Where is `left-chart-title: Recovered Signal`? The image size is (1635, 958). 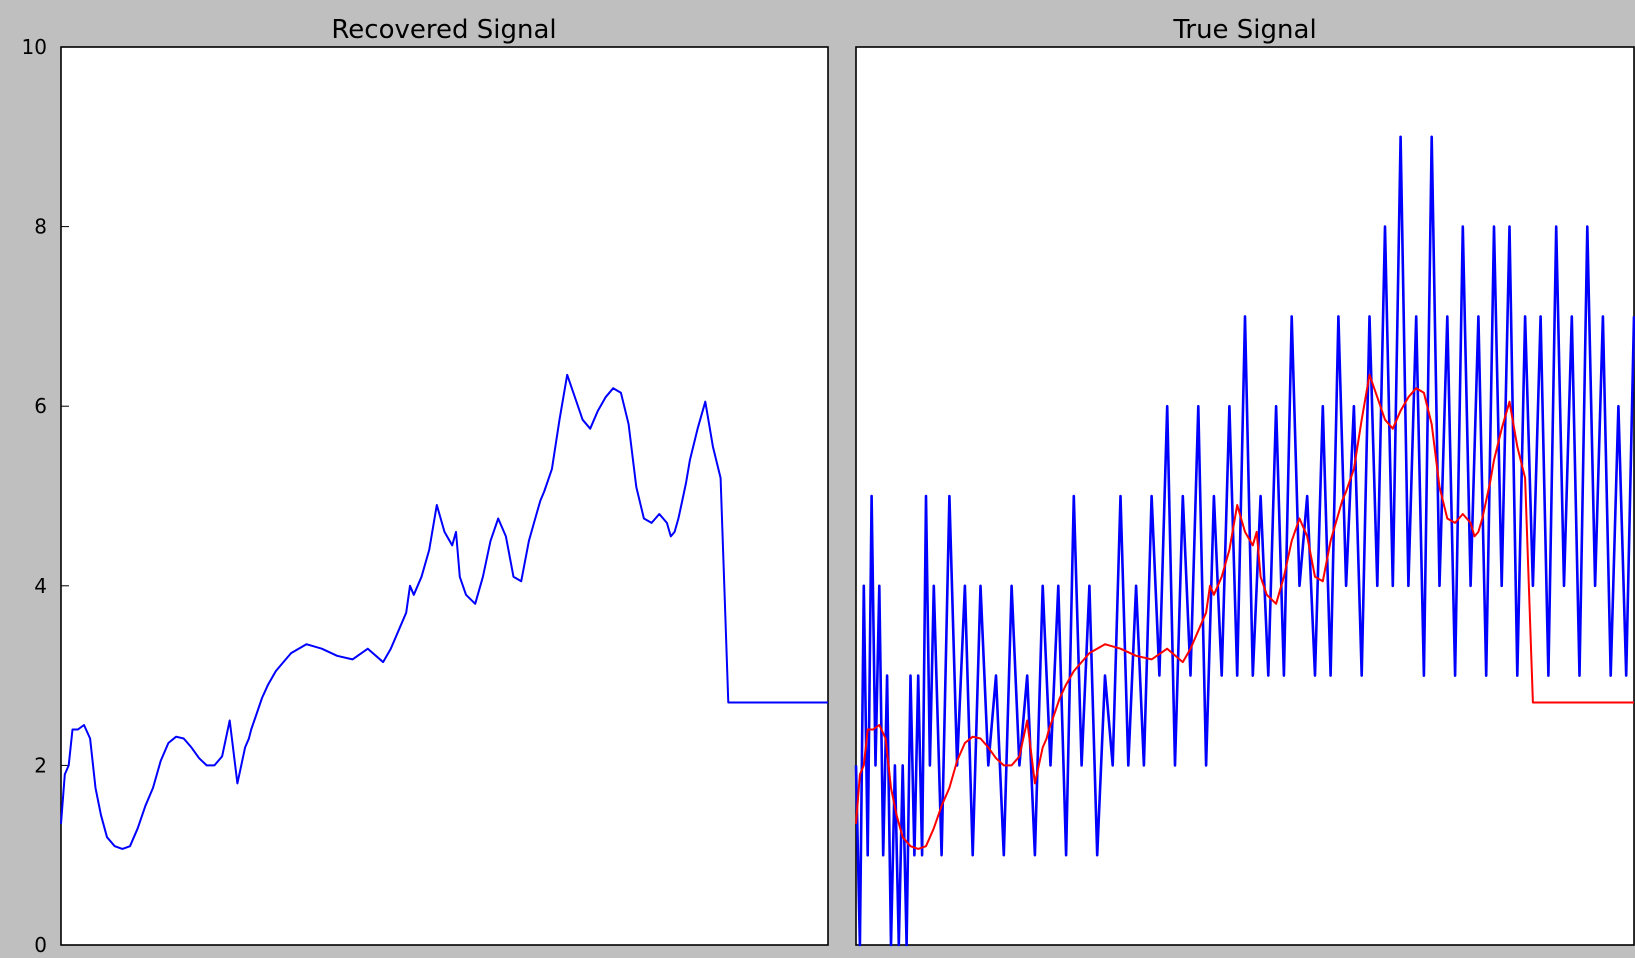
left-chart-title: Recovered Signal is located at coordinates (443, 30).